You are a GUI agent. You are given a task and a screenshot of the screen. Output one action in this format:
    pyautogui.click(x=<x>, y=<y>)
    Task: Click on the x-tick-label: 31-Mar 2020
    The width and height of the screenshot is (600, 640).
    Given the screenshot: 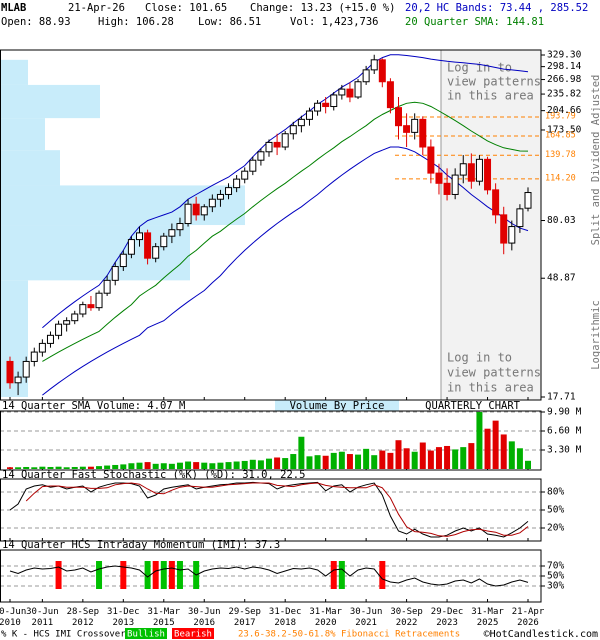 What is the action you would take?
    pyautogui.click(x=325, y=617)
    